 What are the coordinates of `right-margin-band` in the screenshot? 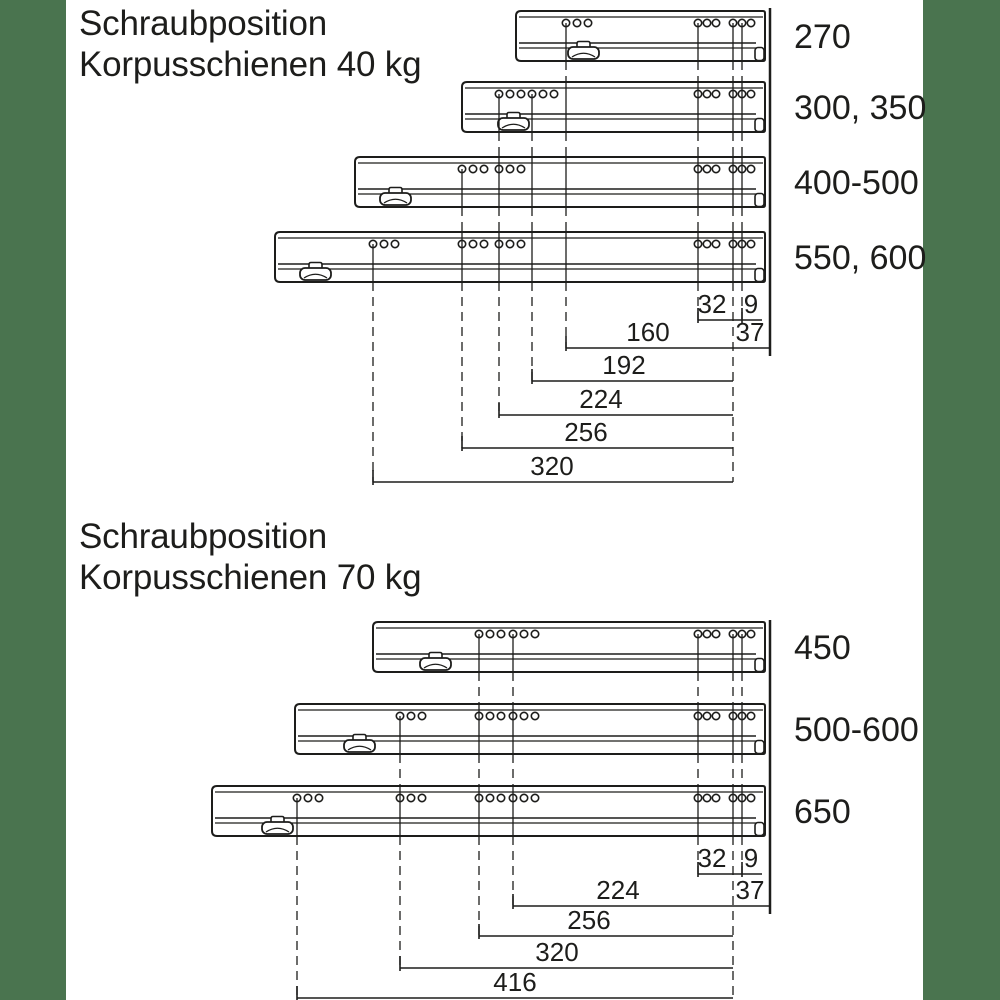 It's located at (961, 500).